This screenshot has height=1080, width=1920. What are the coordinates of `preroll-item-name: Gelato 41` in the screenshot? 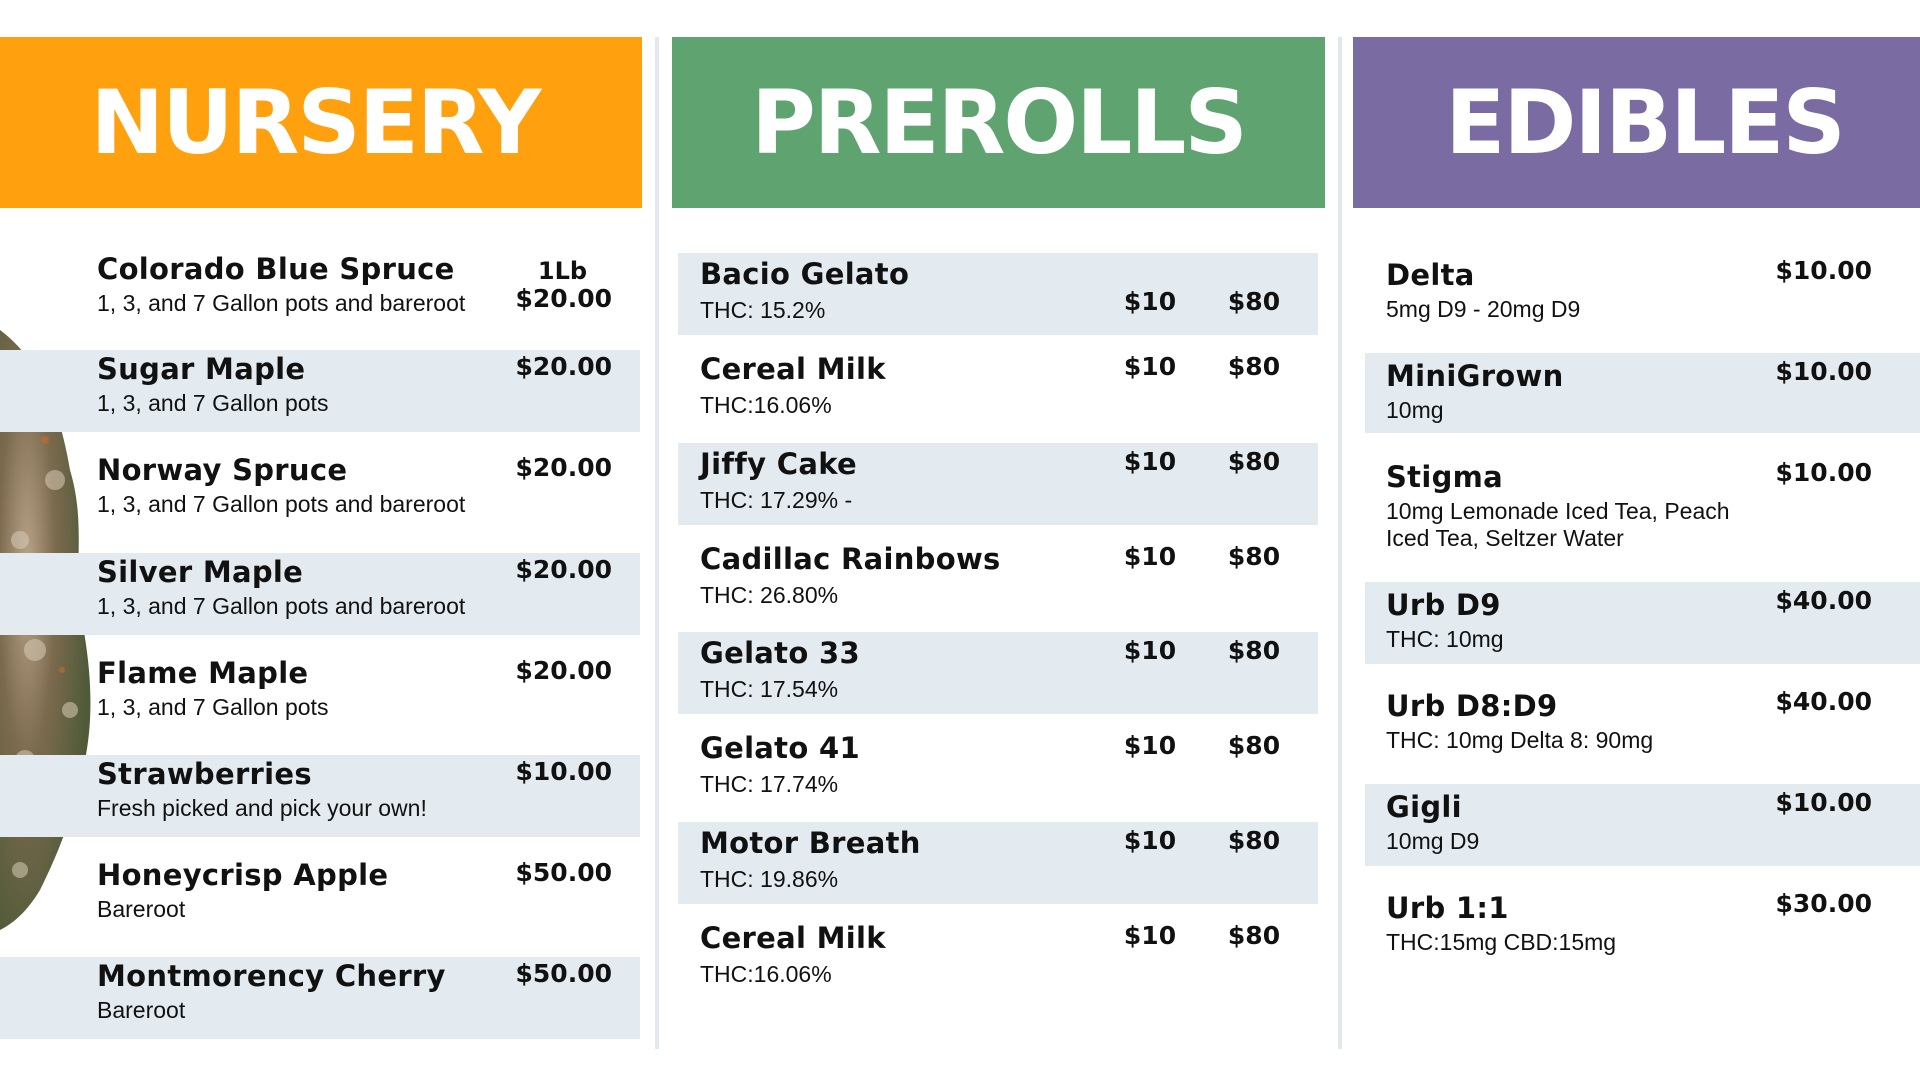 It's located at (780, 748).